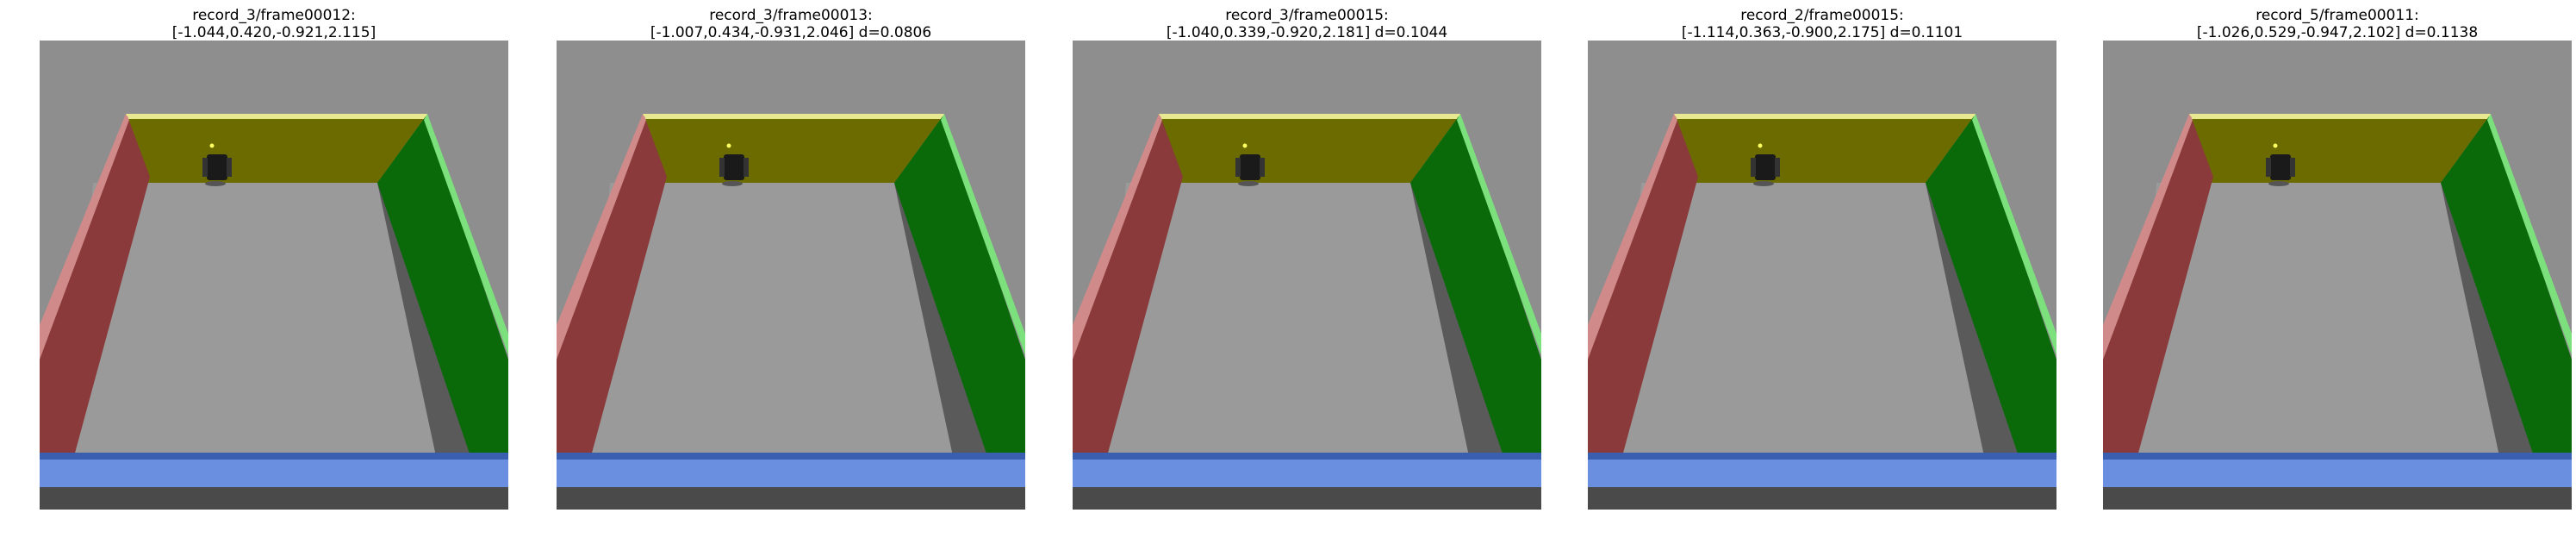  I want to click on panel-title-line2: [-1.044,0.420,-0.921,2.115], so click(274, 32).